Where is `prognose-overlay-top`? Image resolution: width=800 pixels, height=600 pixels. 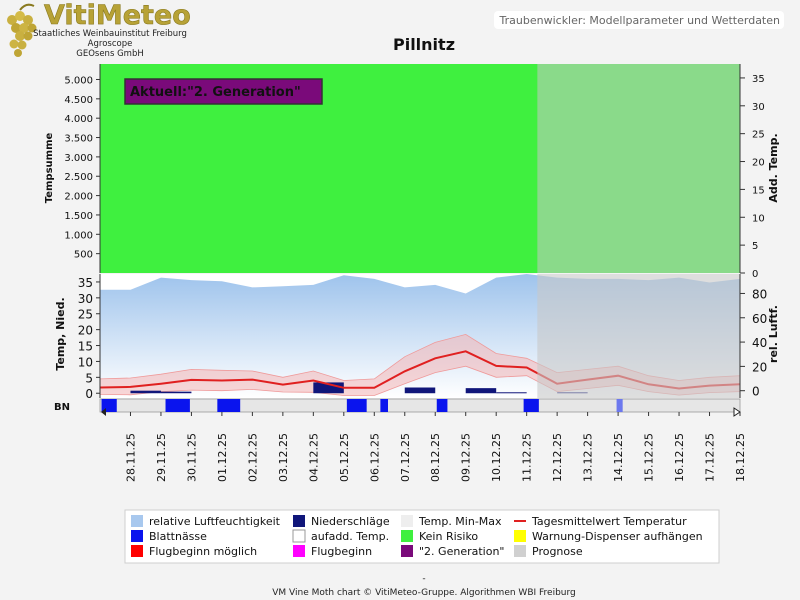 prognose-overlay-top is located at coordinates (638, 168).